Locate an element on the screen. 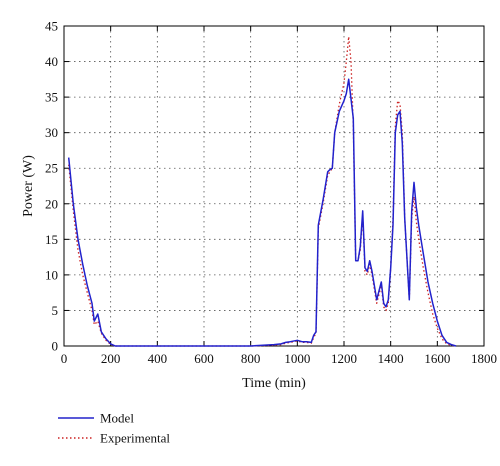 The width and height of the screenshot is (500, 466). y-tick-label: 5 is located at coordinates (55, 310).